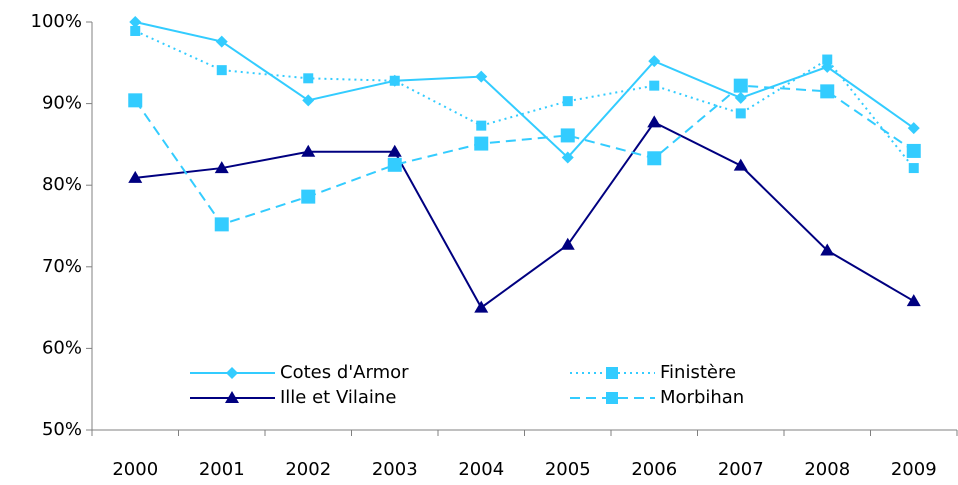 The image size is (958, 485). What do you see at coordinates (741, 469) in the screenshot?
I see `x-tick-label: 2007` at bounding box center [741, 469].